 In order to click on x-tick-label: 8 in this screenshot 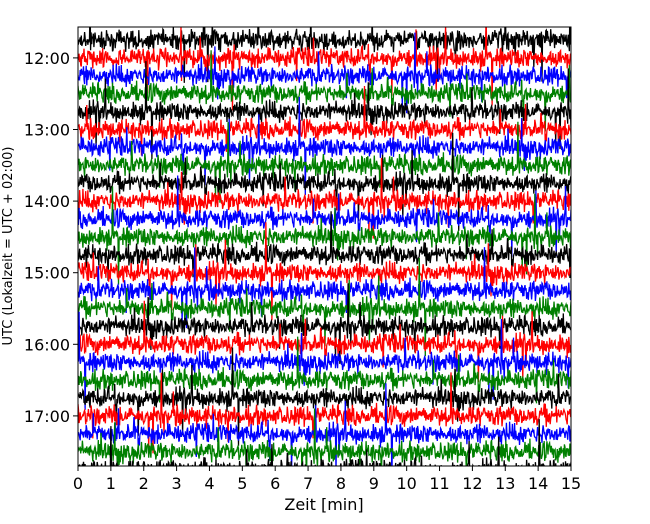, I will do `click(341, 483)`.